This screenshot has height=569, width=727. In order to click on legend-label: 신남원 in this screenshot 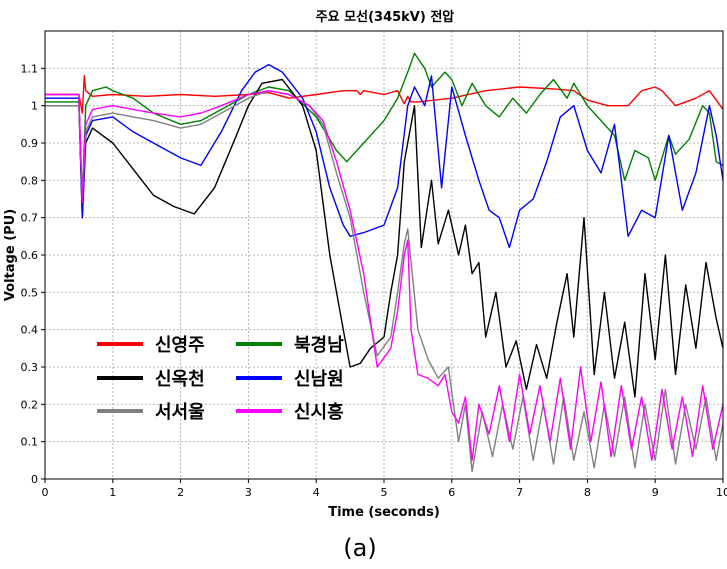, I will do `click(319, 379)`.